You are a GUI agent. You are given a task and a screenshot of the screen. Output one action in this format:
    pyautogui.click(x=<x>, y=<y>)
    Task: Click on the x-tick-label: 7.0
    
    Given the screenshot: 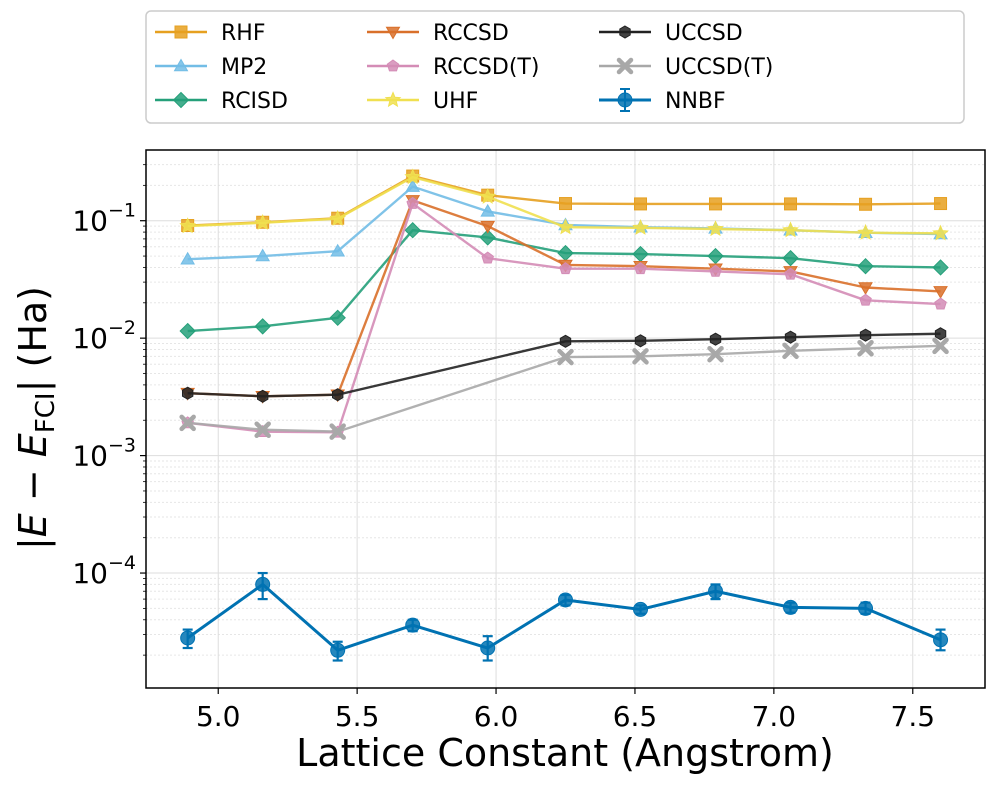 What is the action you would take?
    pyautogui.click(x=774, y=716)
    